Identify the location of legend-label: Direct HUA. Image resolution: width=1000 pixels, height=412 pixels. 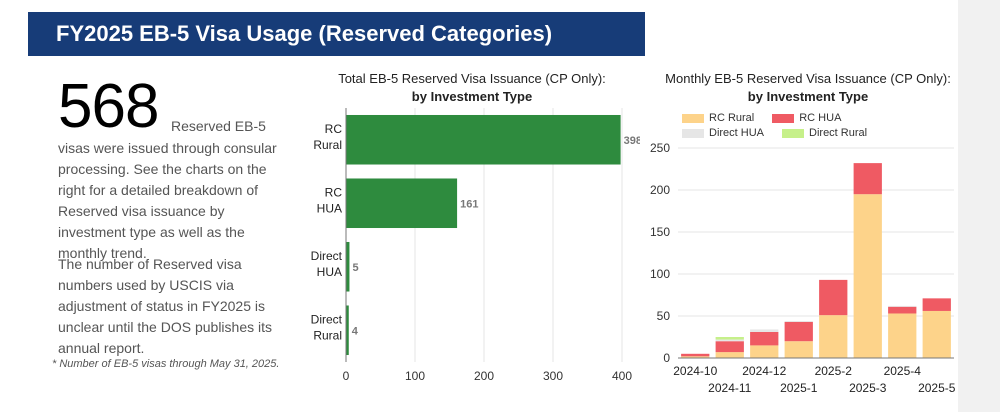
(737, 133).